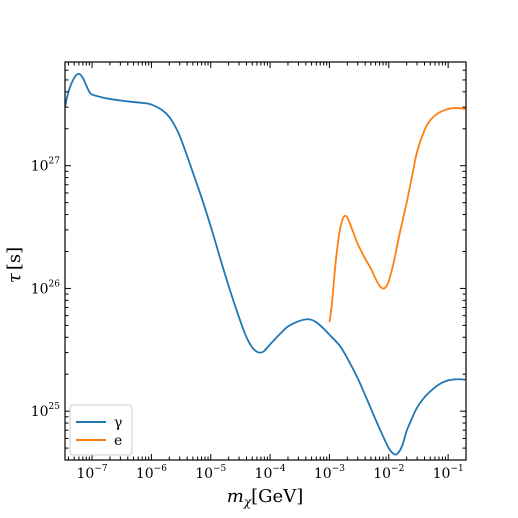 The image size is (518, 518). I want to click on y-tick-label: 1025, so click(46, 411).